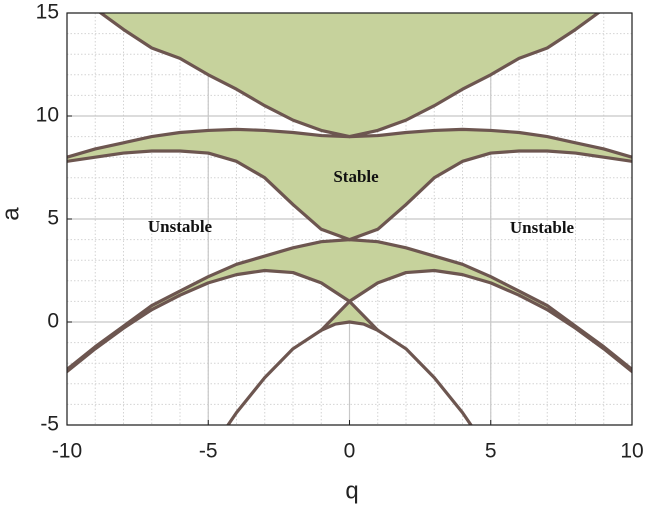  Describe the element at coordinates (491, 451) in the screenshot. I see `x-tick-label: 5` at that location.